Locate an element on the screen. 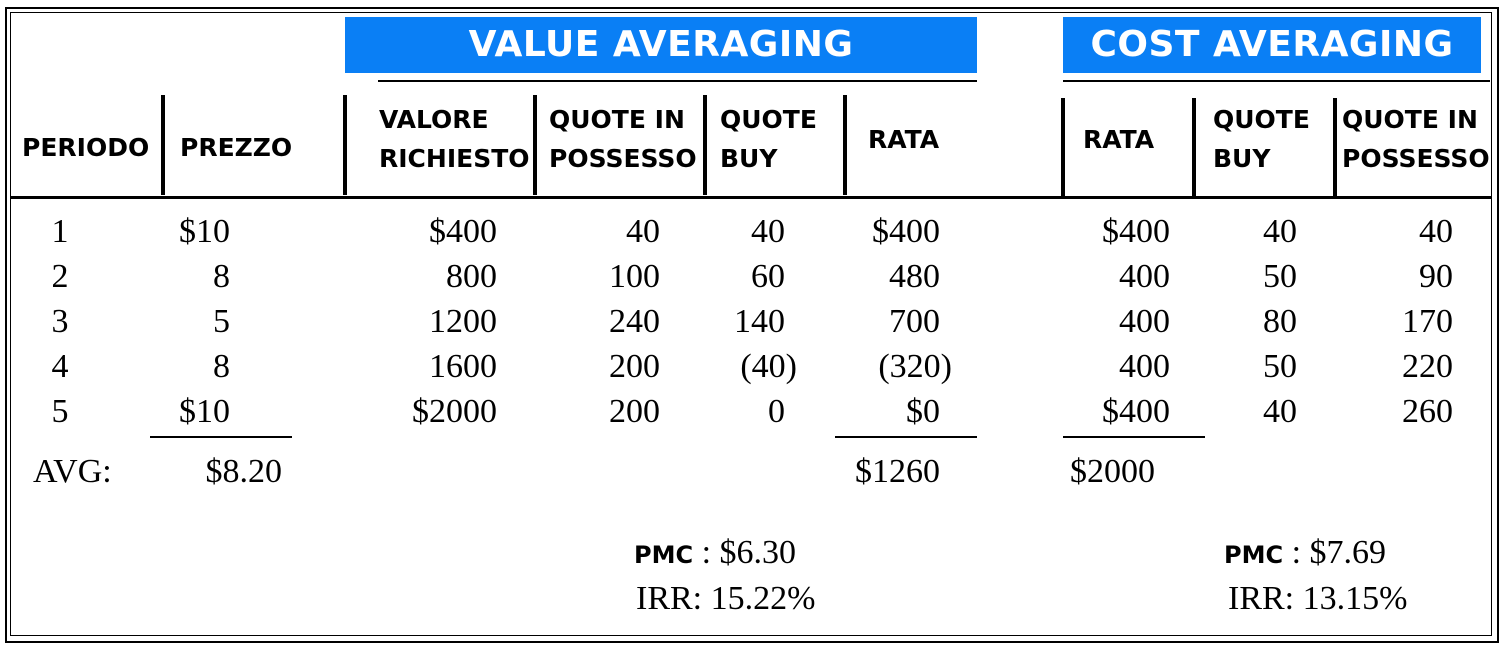 The image size is (1504, 646). header-ca-quote-buy: QUOTE BUY is located at coordinates (1261, 139).